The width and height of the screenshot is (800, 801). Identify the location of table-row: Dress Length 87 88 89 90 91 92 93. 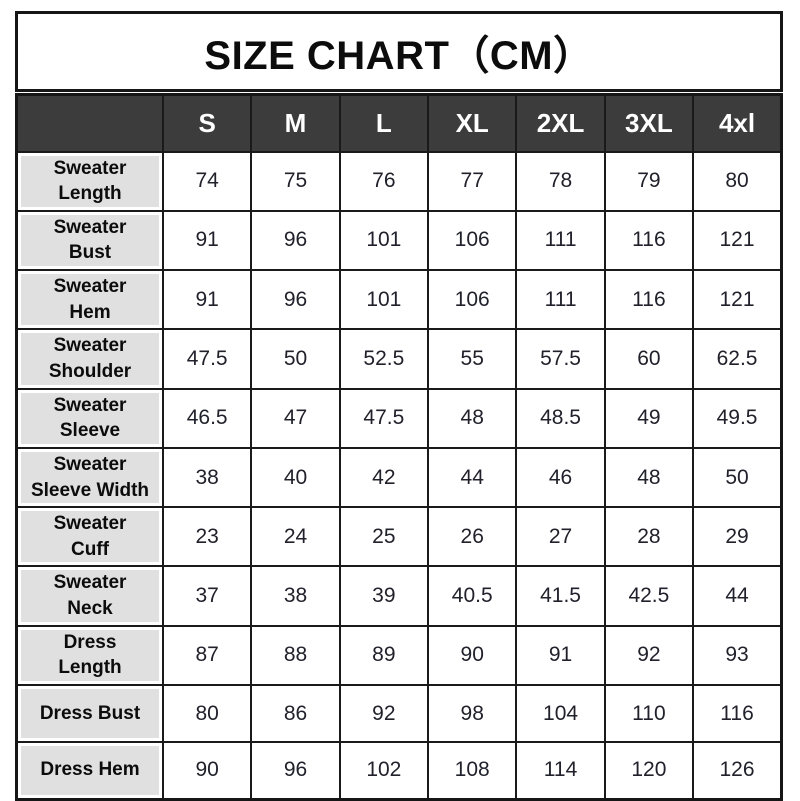
(399, 655).